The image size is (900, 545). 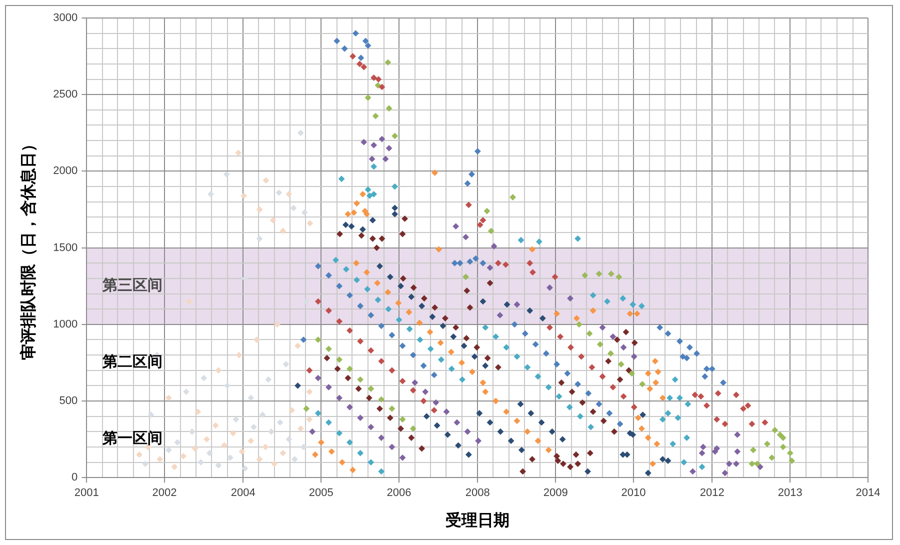 I want to click on annotation: 第二区间, so click(x=132, y=361).